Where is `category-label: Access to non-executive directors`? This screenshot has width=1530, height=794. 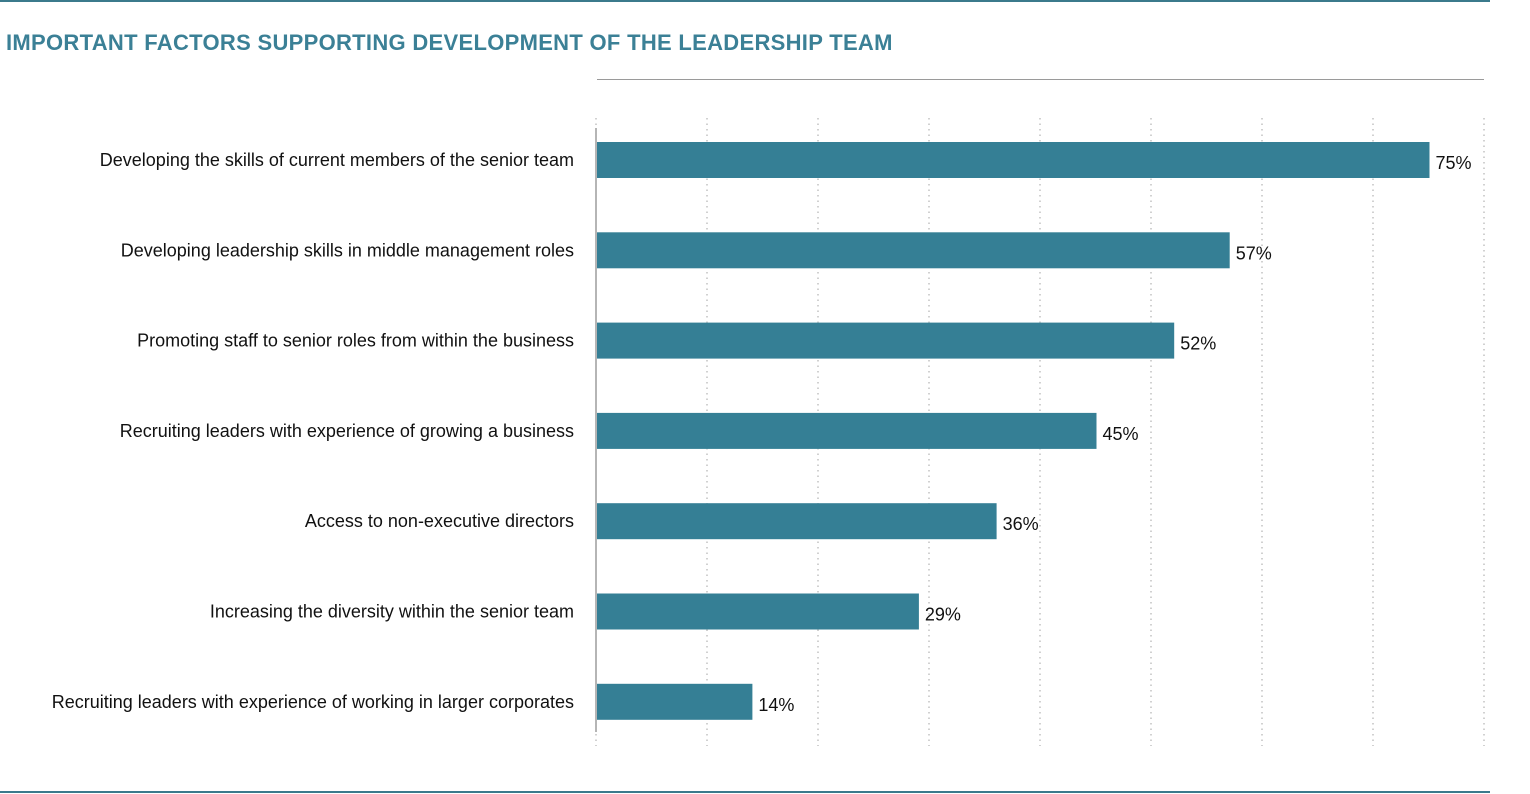 category-label: Access to non-executive directors is located at coordinates (439, 521).